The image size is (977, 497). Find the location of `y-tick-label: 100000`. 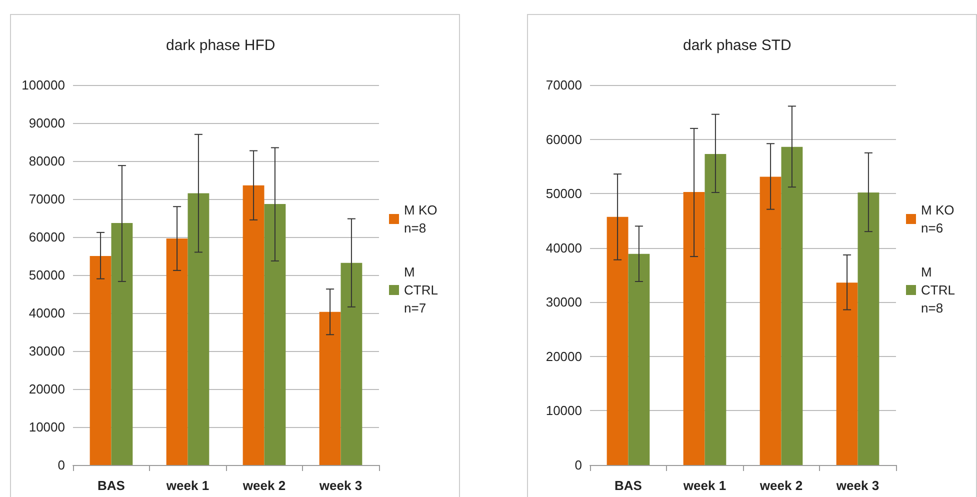

y-tick-label: 100000 is located at coordinates (43, 85).